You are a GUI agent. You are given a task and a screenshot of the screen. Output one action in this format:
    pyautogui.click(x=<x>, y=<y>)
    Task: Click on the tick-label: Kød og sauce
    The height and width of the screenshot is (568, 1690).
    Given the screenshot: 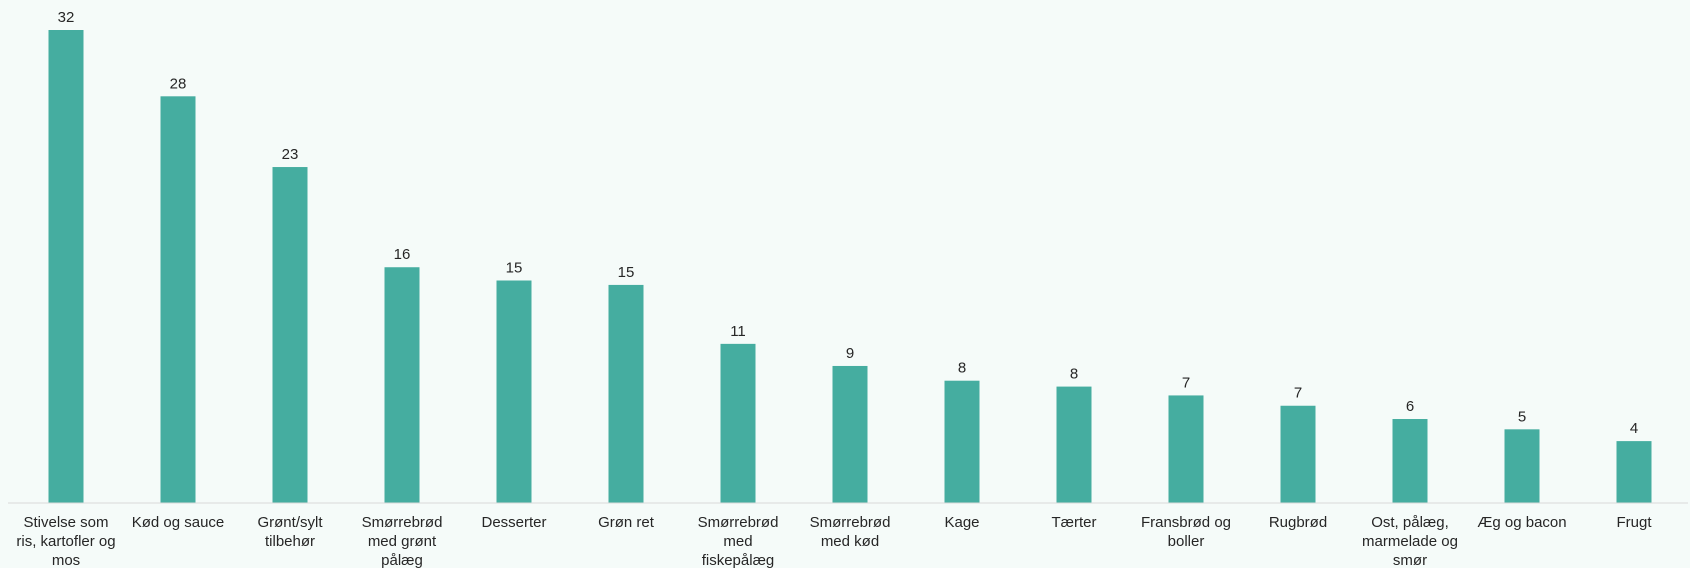 What is the action you would take?
    pyautogui.click(x=178, y=522)
    